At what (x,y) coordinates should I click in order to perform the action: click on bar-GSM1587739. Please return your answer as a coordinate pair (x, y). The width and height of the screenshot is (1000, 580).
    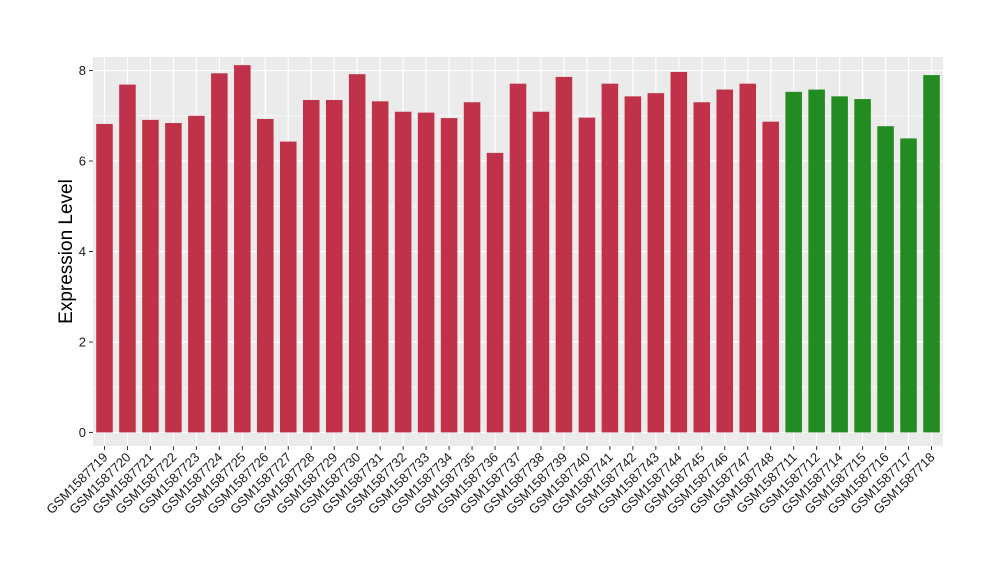
    Looking at the image, I should click on (564, 254).